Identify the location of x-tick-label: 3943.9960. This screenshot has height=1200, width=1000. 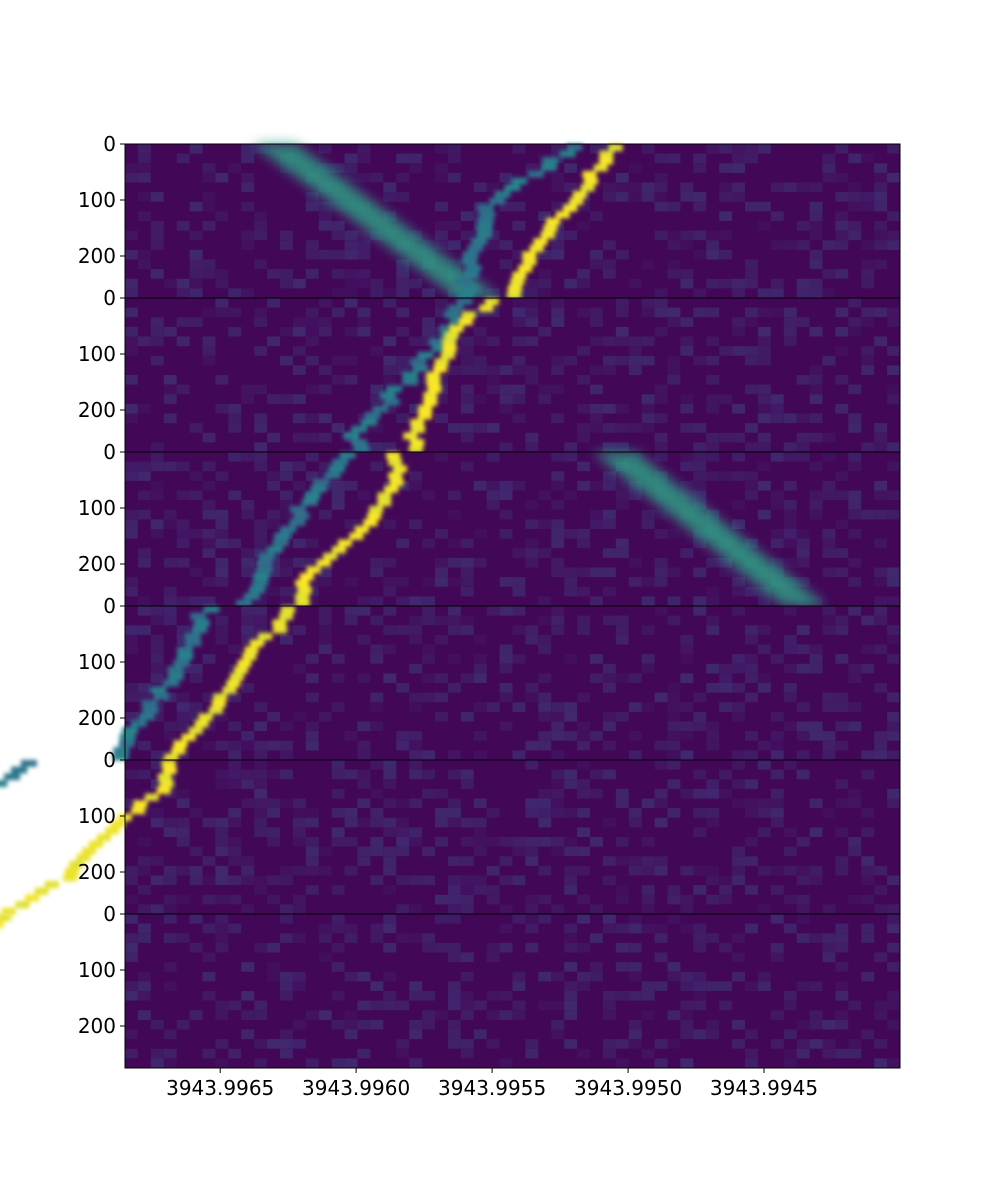
(356, 1088).